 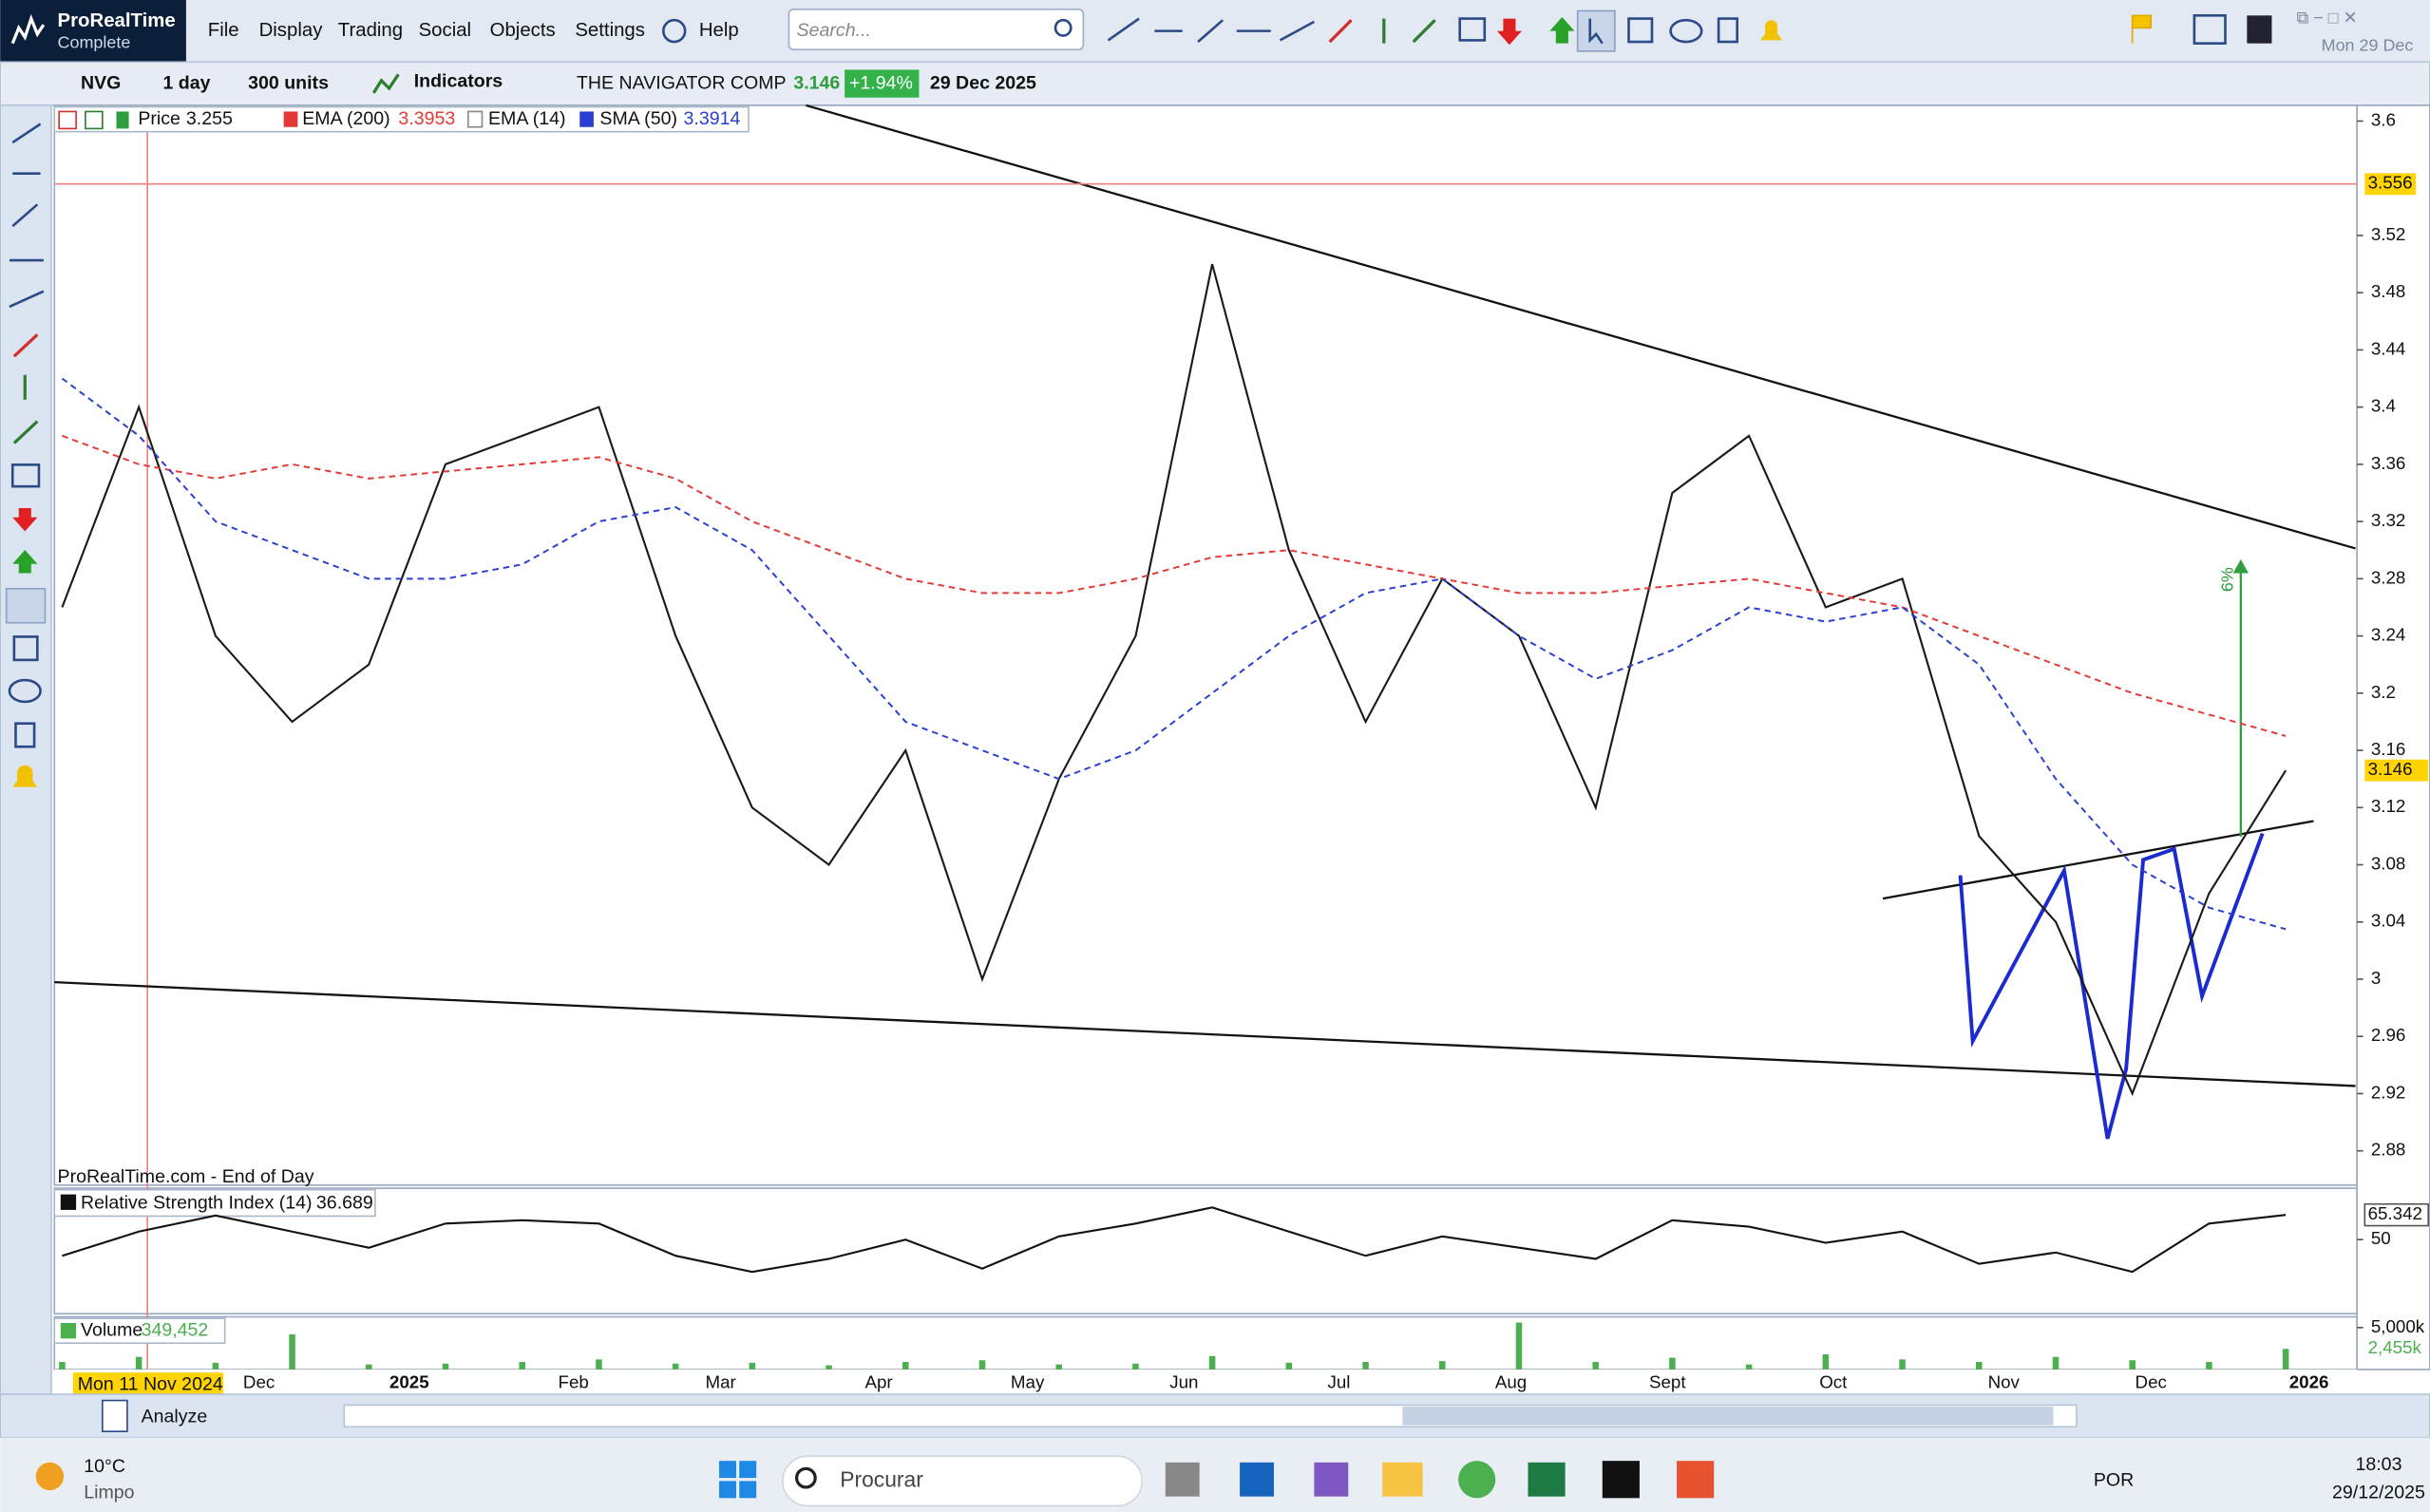 I want to click on drawing-tools, so click(x=1689, y=30).